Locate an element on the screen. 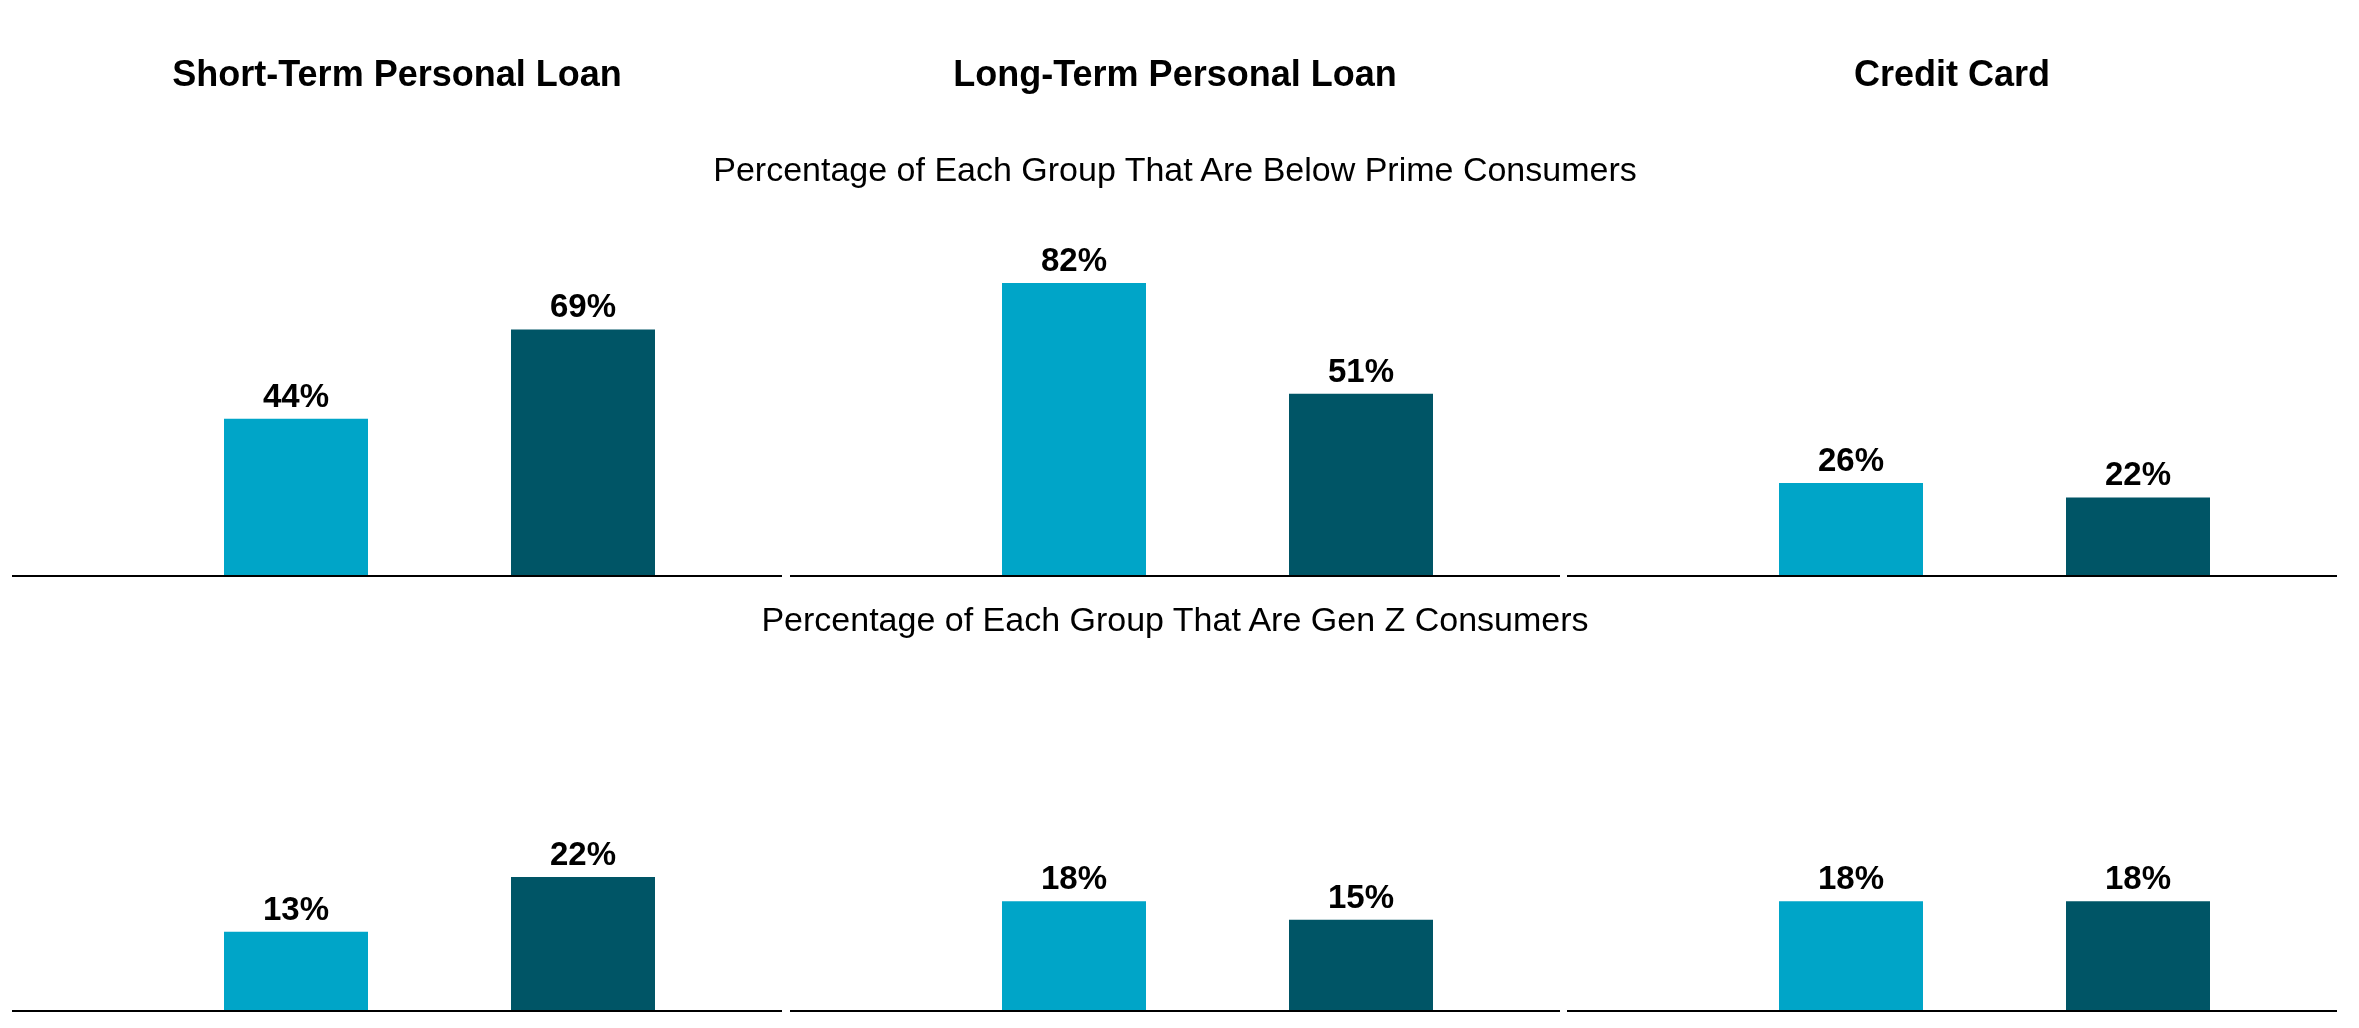 Image resolution: width=2359 pixels, height=1028 pixels. chart-title: Credit Card is located at coordinates (1952, 74).